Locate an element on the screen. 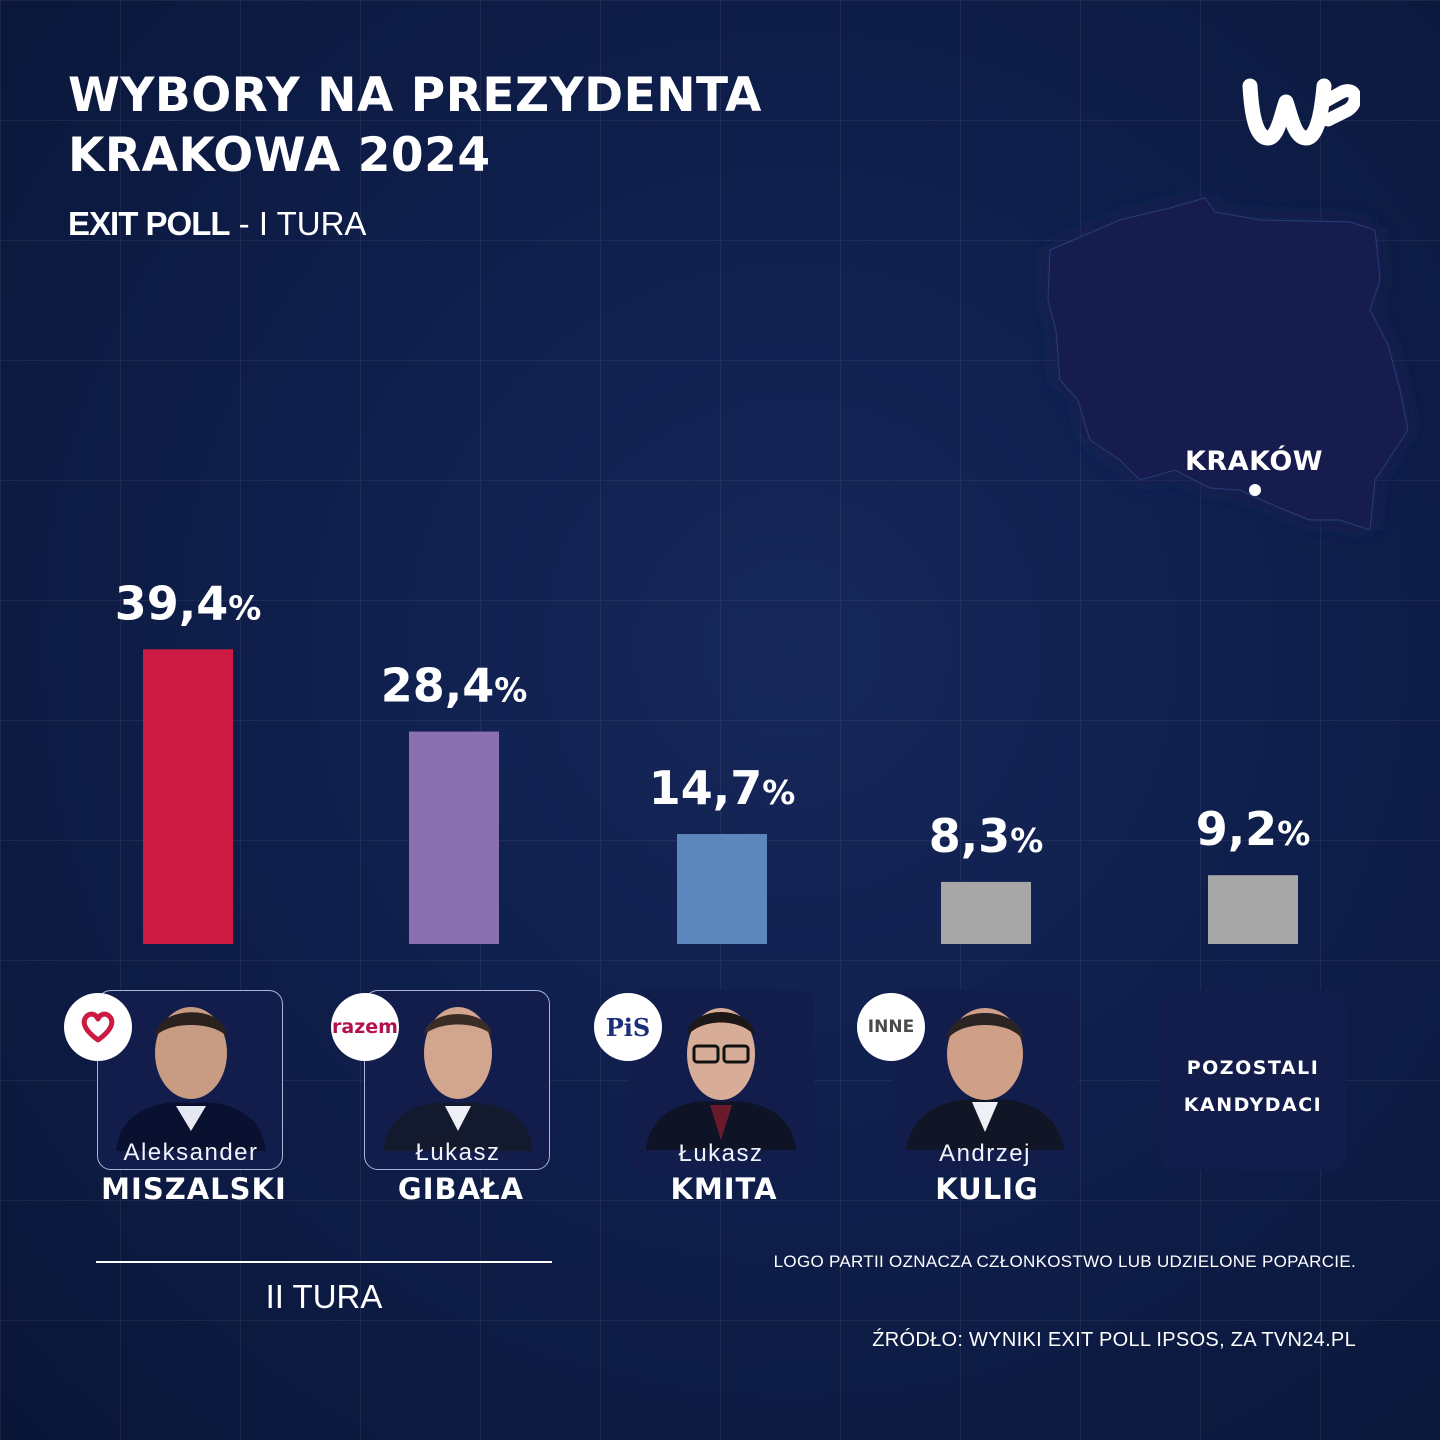 The image size is (1440, 1440). others-card is located at coordinates (1253, 1080).